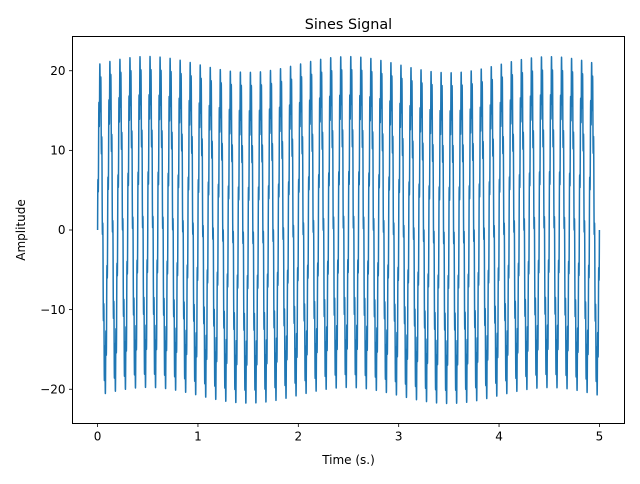 The width and height of the screenshot is (640, 484). I want to click on y-tick-label: −10, so click(52, 310).